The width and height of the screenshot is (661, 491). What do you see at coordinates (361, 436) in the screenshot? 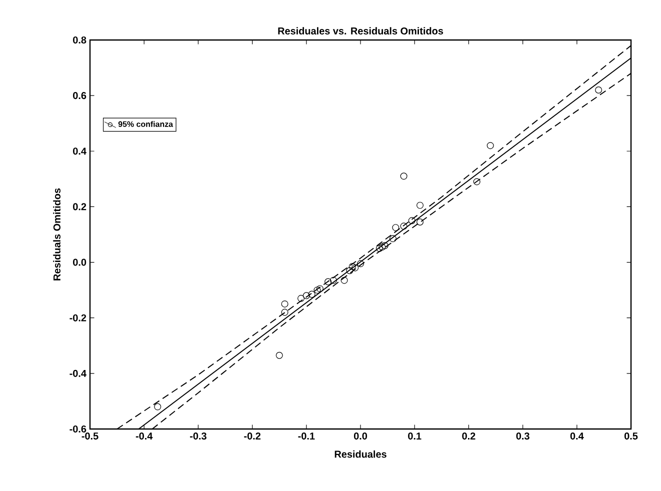
I see `x-tick-label: 0.0` at bounding box center [361, 436].